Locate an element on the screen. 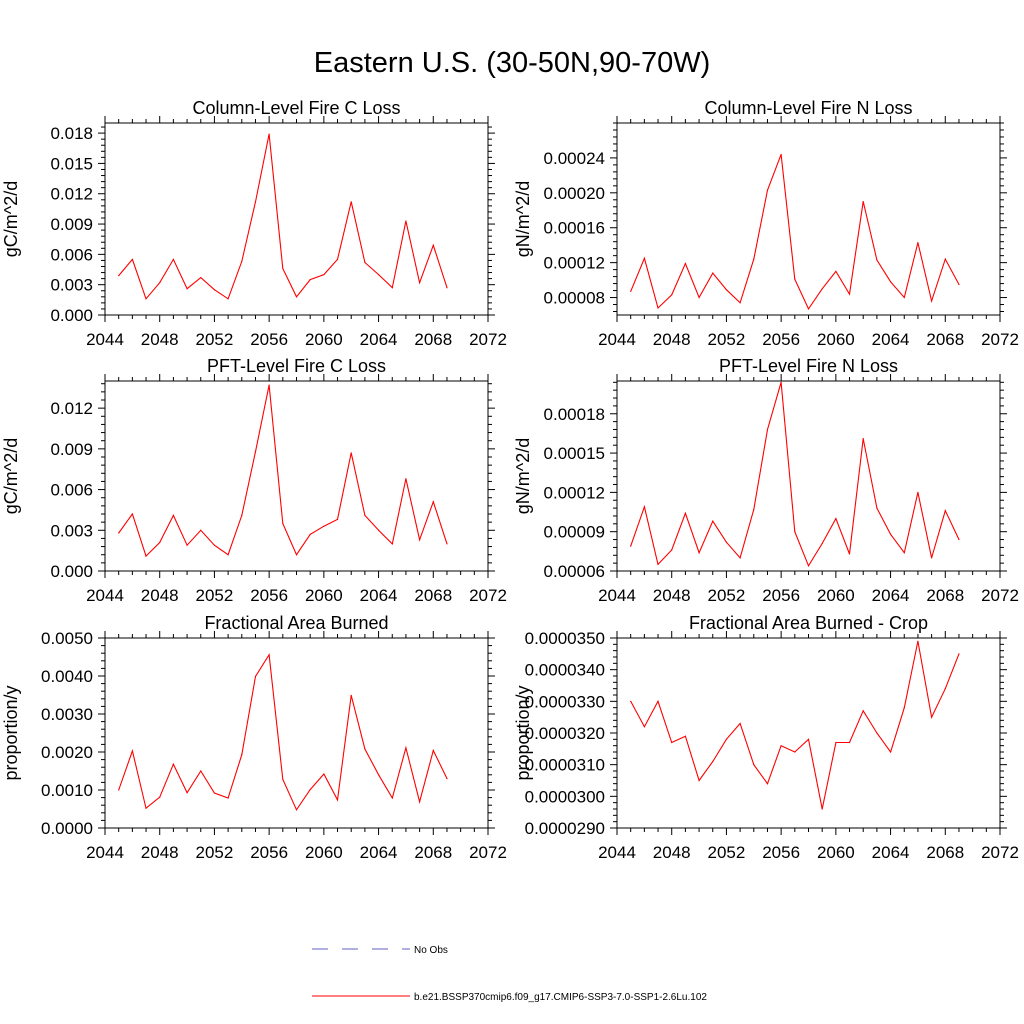 The width and height of the screenshot is (1024, 1024). y-tick-label: 0.00020 is located at coordinates (574, 193).